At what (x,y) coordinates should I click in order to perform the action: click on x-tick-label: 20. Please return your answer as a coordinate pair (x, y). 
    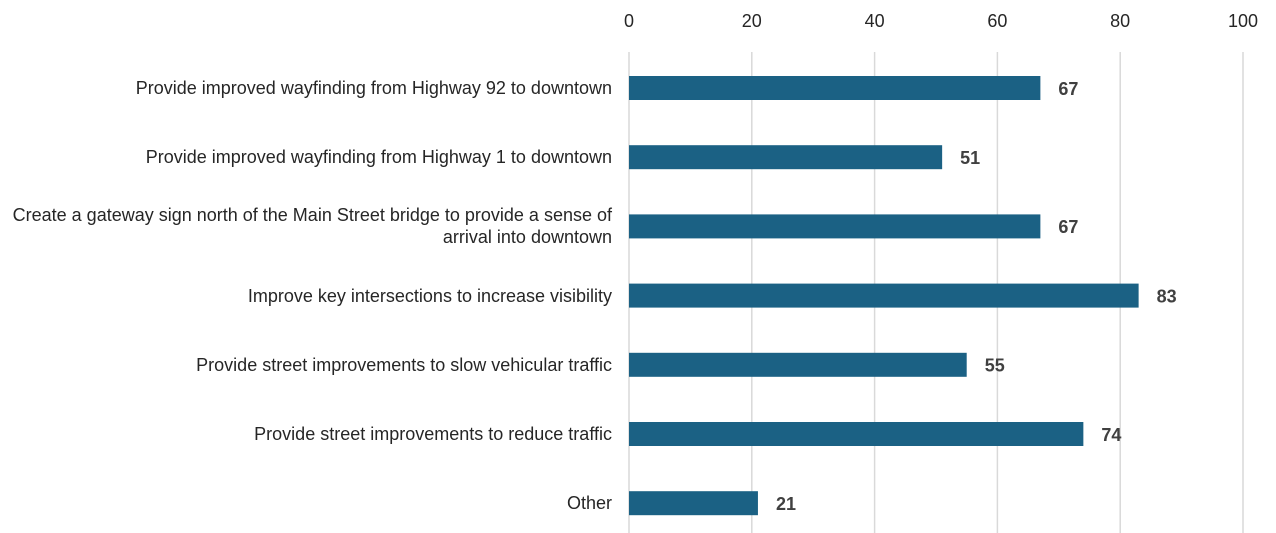
    Looking at the image, I should click on (752, 21).